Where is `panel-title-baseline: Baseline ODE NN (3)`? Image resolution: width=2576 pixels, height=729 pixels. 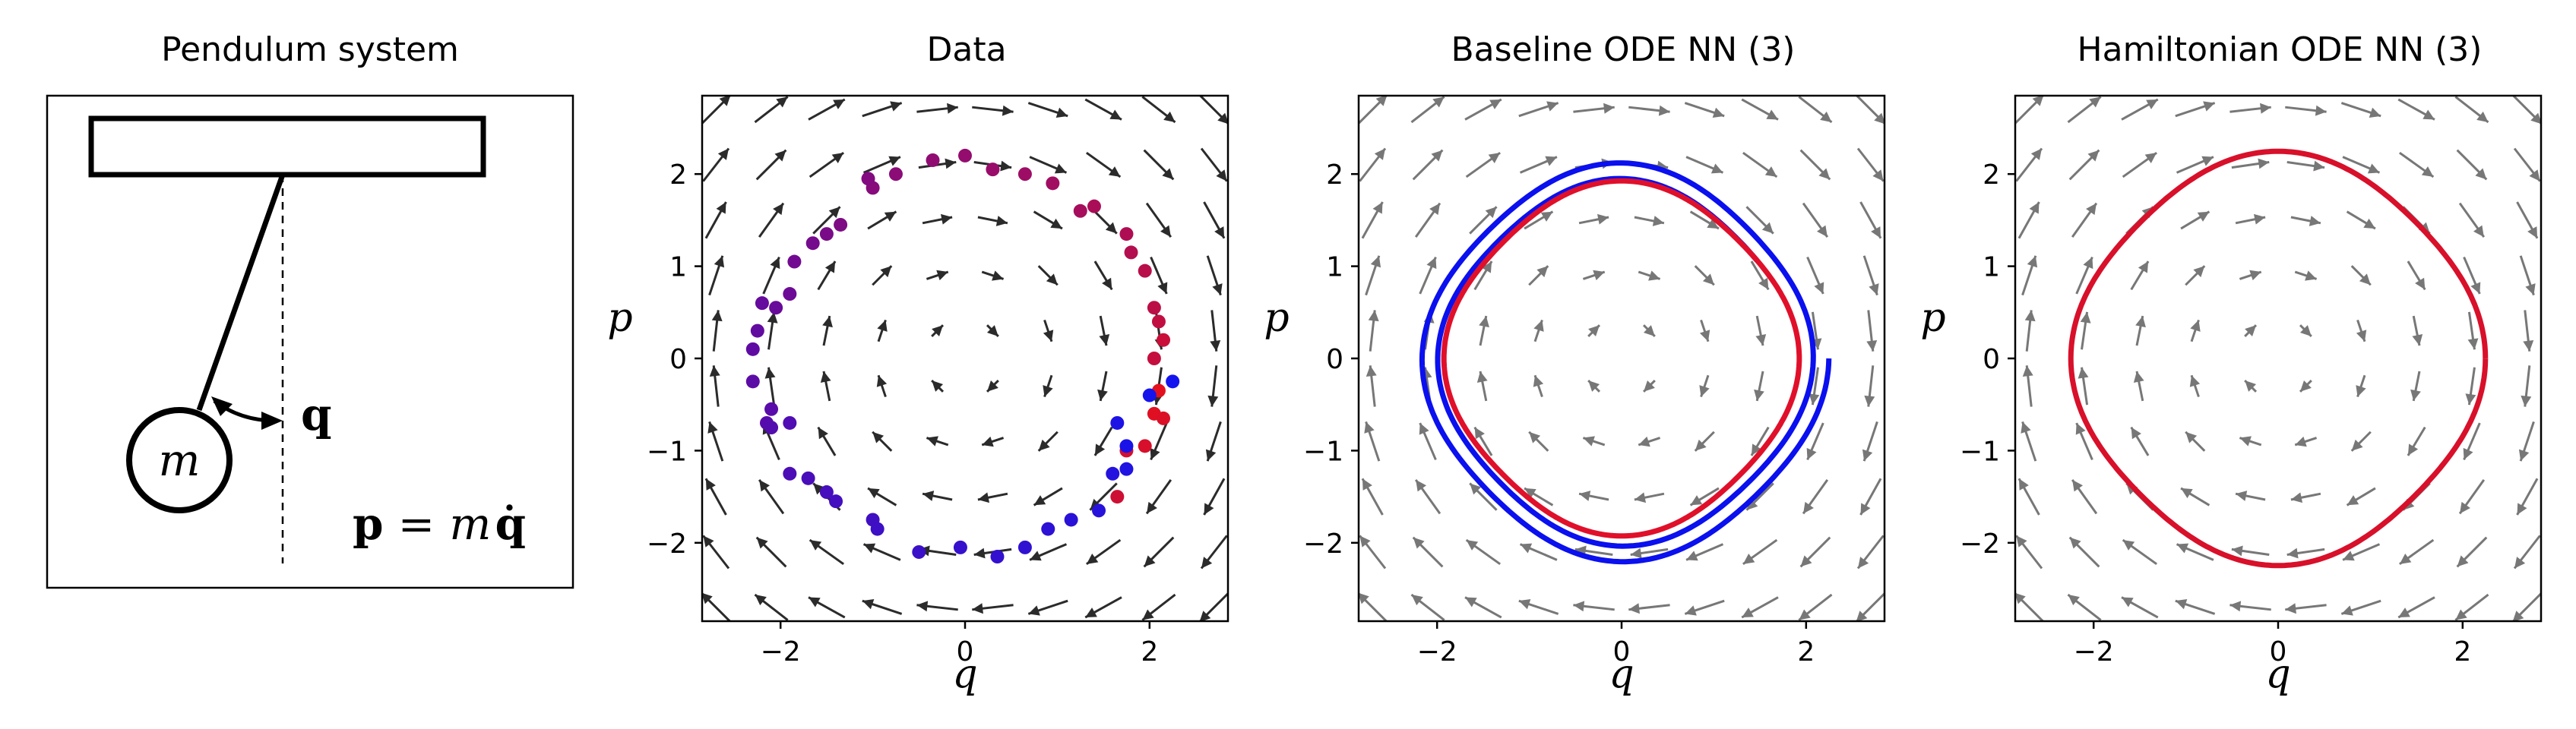
panel-title-baseline: Baseline ODE NN (3) is located at coordinates (1623, 50).